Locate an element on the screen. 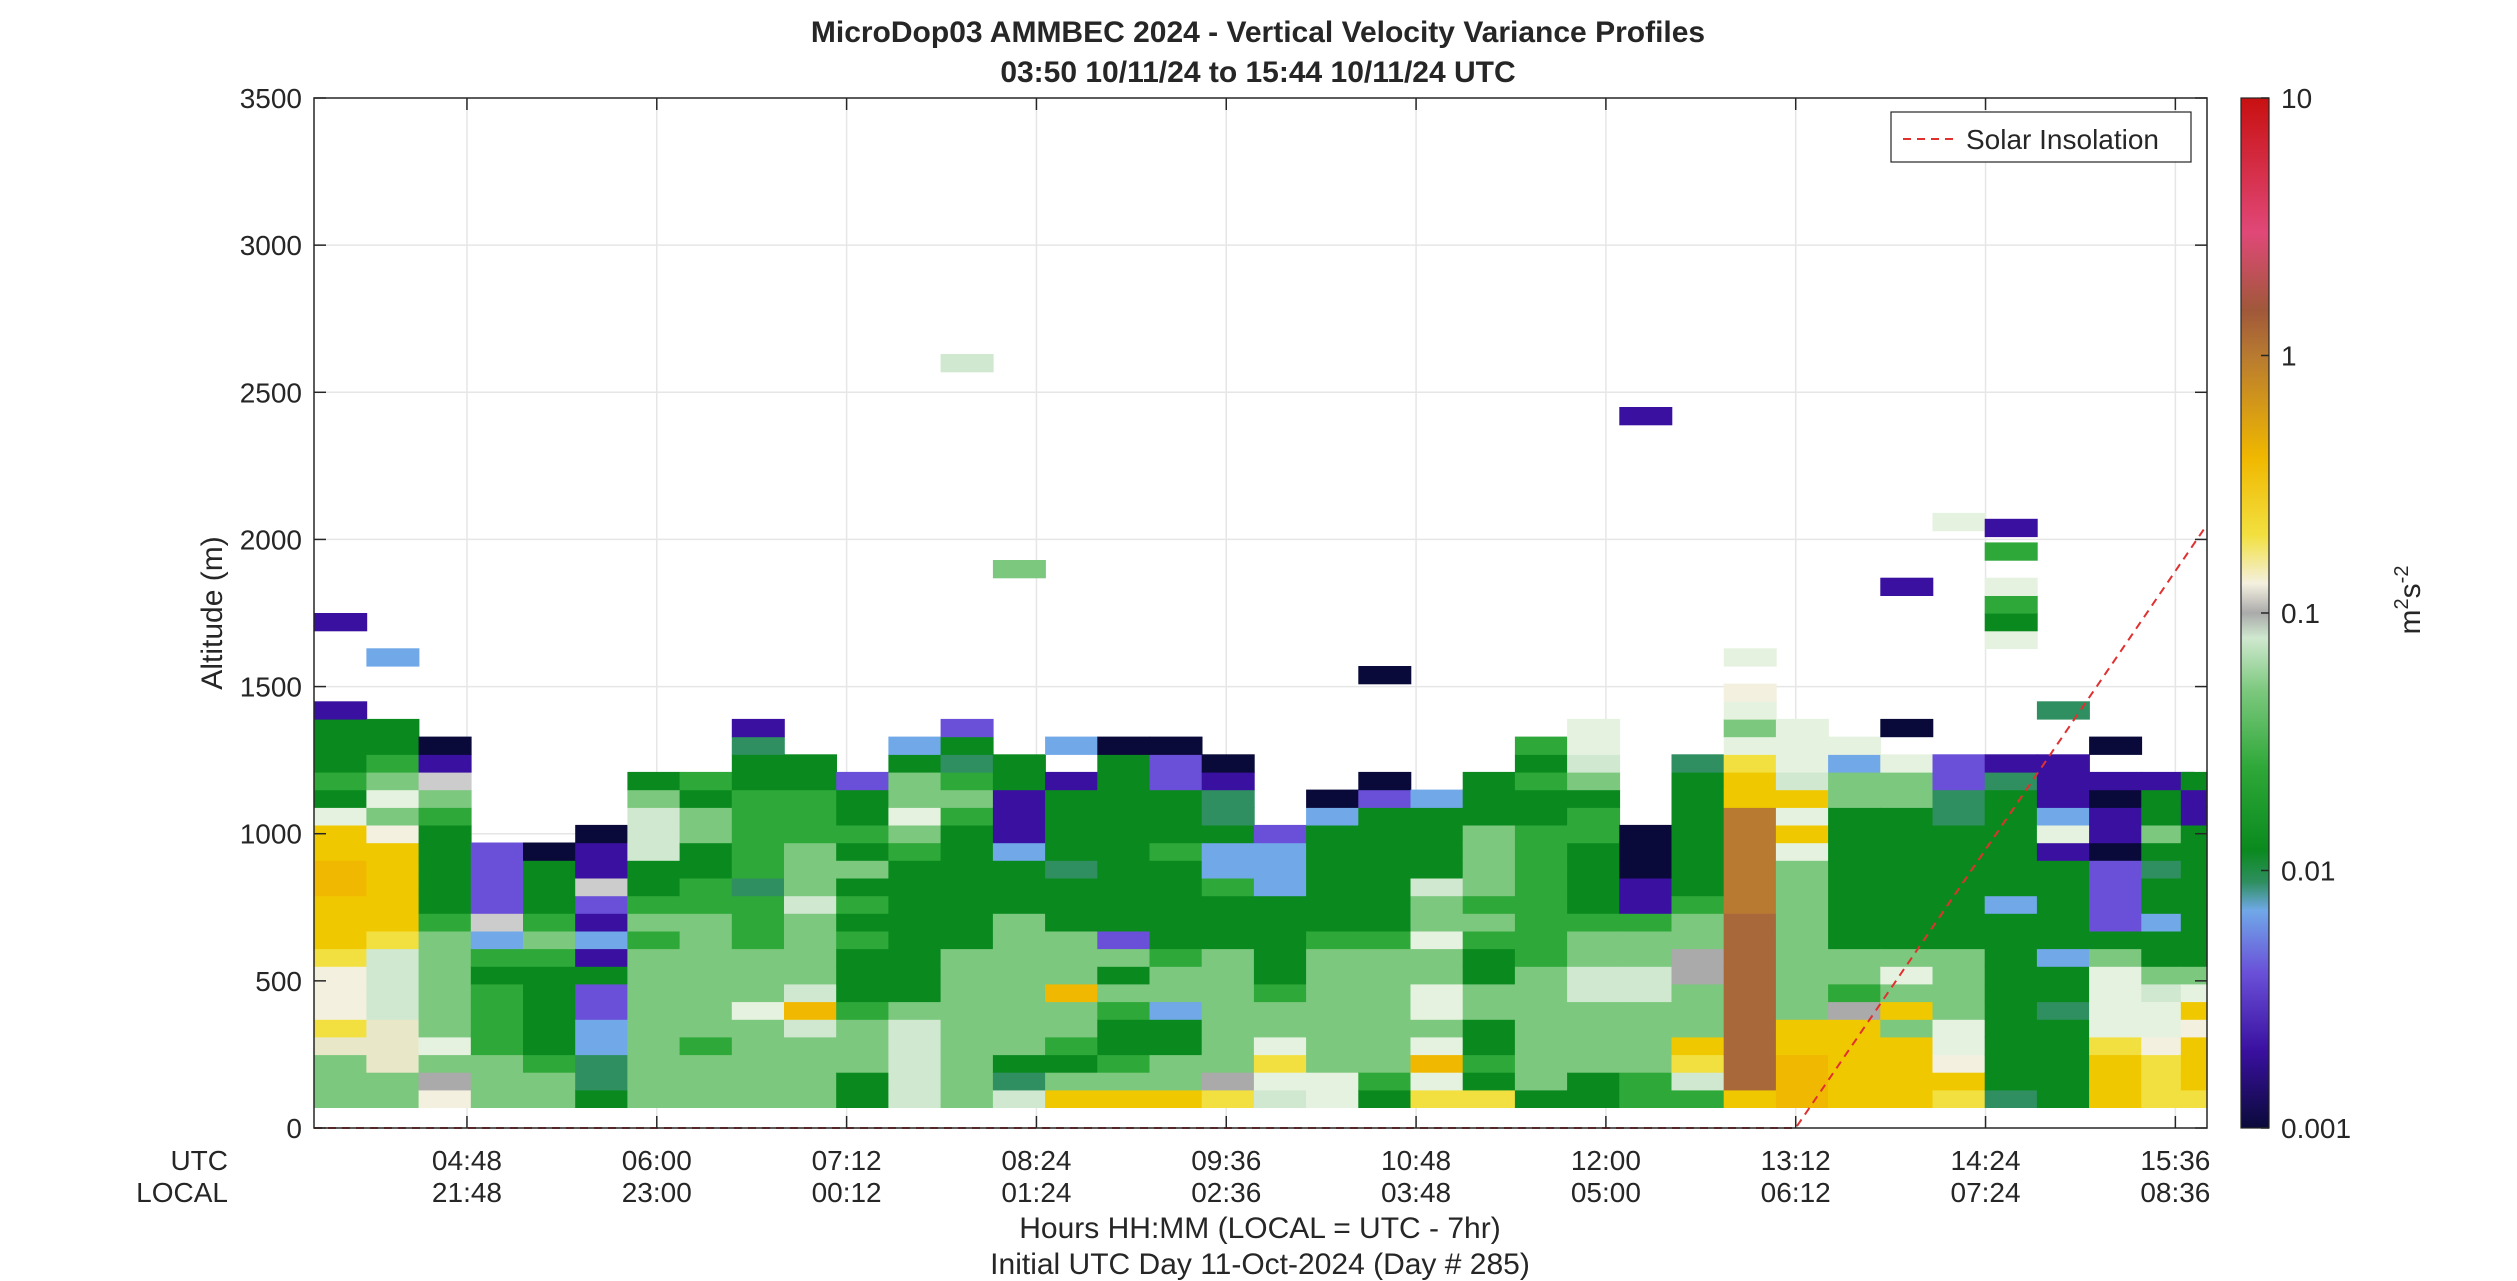  x-tick-label-local: 07:24 is located at coordinates (1986, 1192).